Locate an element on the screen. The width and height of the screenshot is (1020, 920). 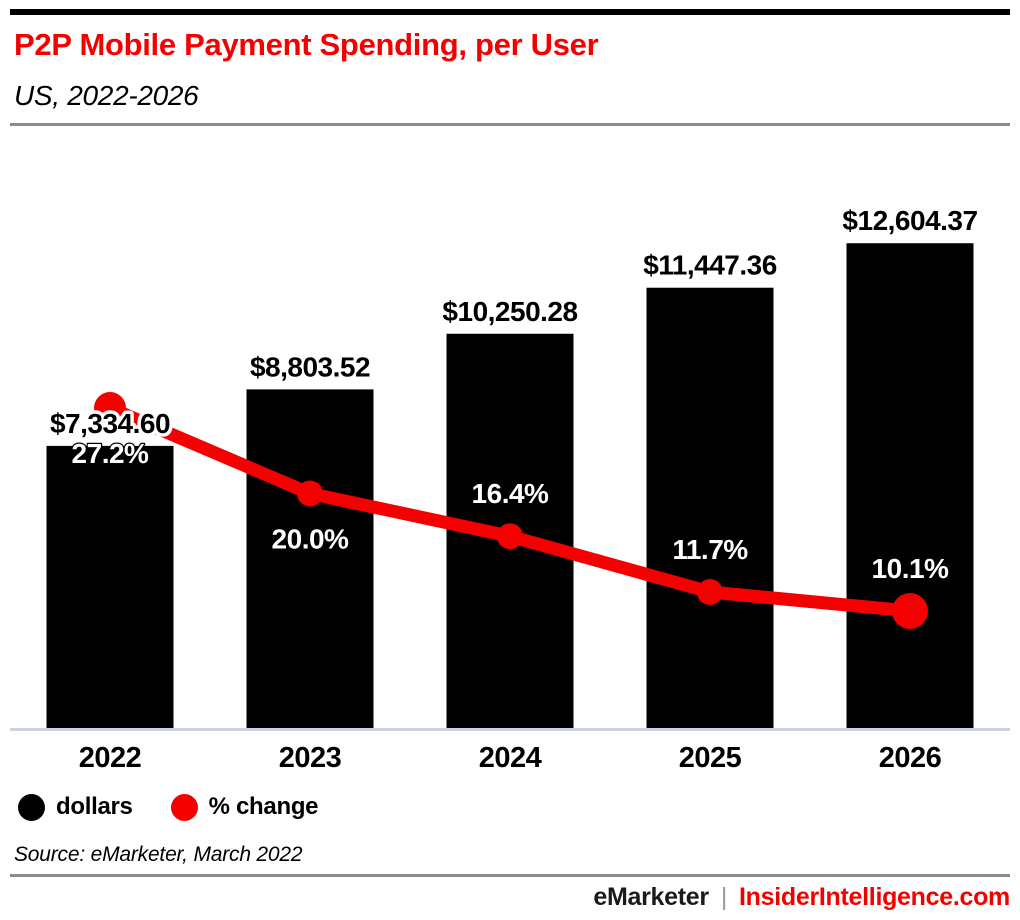
x-tick-2026: 2026 is located at coordinates (910, 758).